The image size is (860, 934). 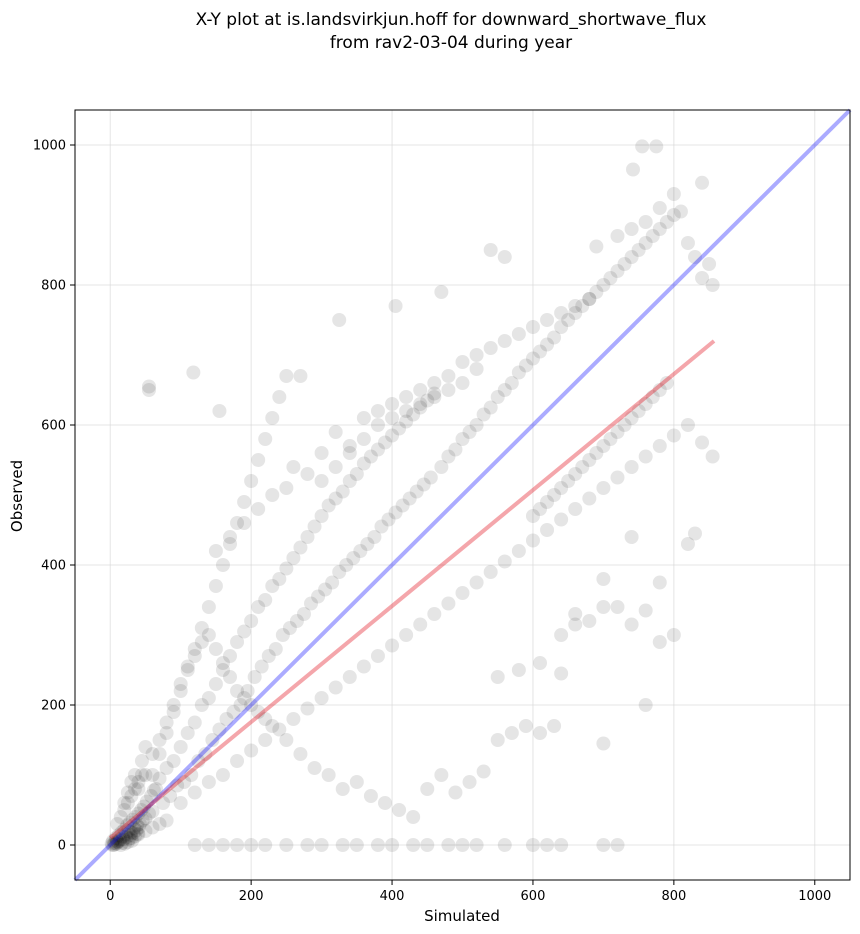 I want to click on x-tick-label: 200, so click(x=251, y=896).